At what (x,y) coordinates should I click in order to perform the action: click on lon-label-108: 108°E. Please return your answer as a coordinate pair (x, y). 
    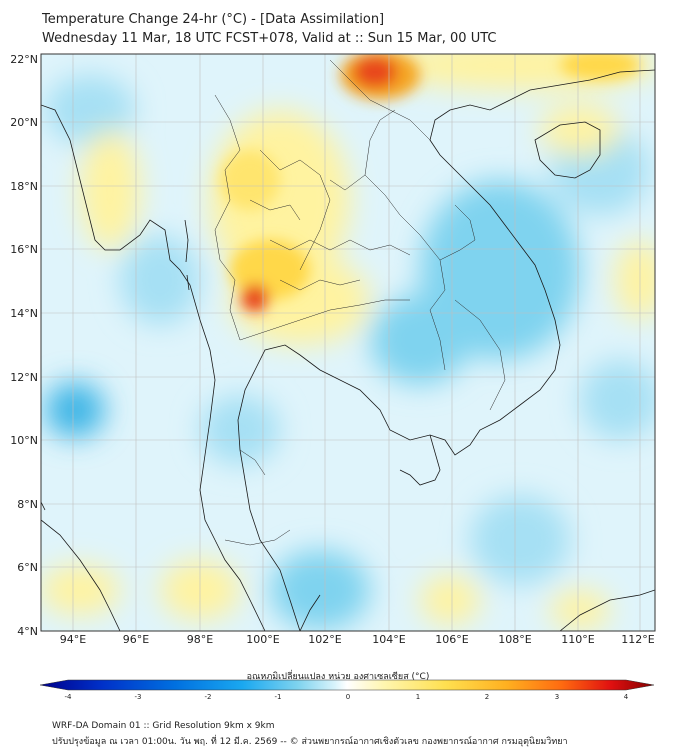
    Looking at the image, I should click on (515, 639).